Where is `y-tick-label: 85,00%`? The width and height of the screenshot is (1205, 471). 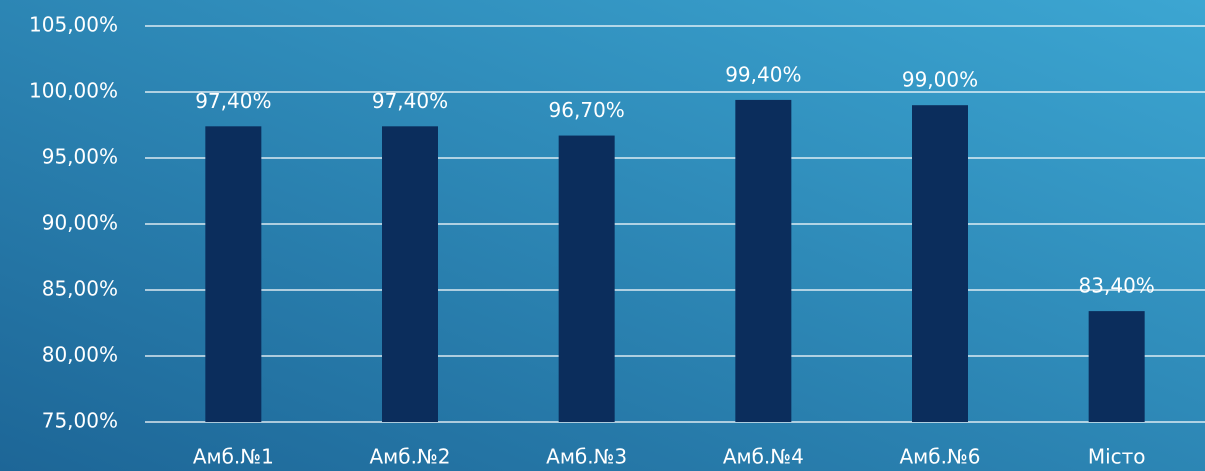
y-tick-label: 85,00% is located at coordinates (80, 289).